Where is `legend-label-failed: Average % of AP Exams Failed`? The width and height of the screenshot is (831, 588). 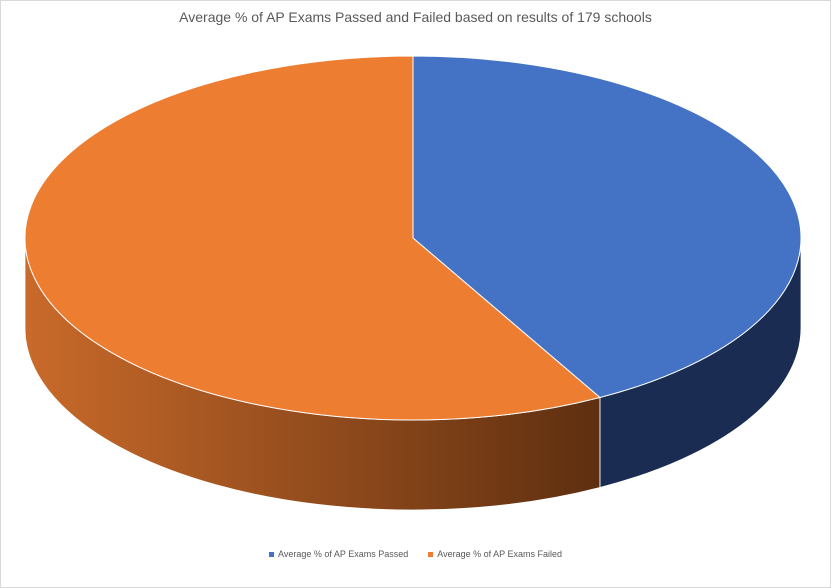
legend-label-failed: Average % of AP Exams Failed is located at coordinates (499, 554).